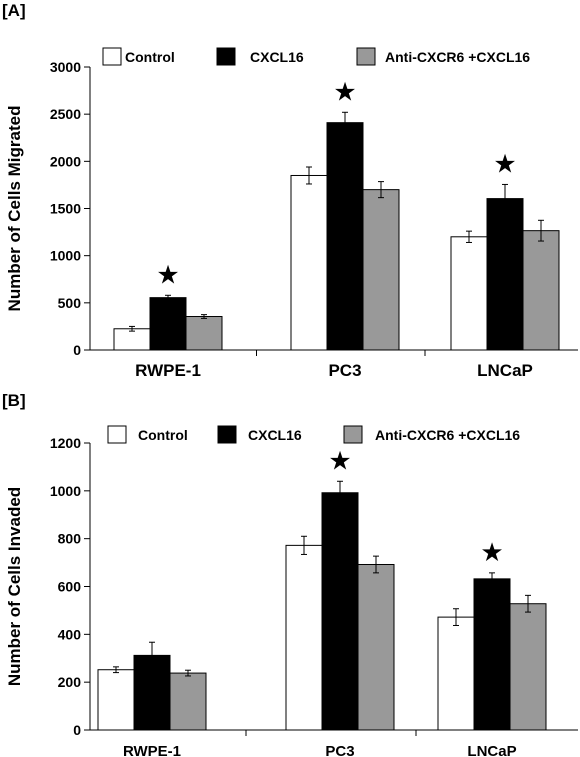 This screenshot has height=757, width=580. What do you see at coordinates (65, 161) in the screenshot?
I see `y-tick-label: 2000` at bounding box center [65, 161].